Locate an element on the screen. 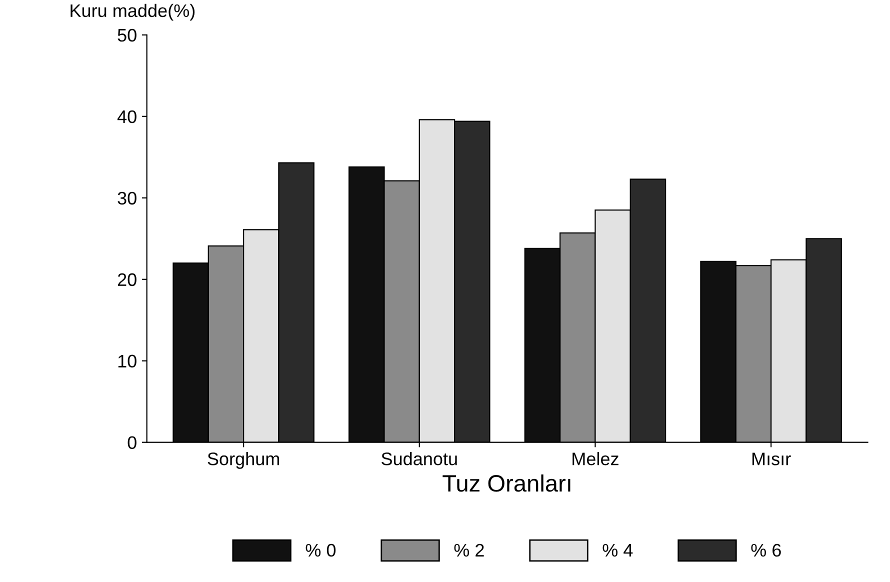  x-tick-label: Sudanotu is located at coordinates (419, 459).